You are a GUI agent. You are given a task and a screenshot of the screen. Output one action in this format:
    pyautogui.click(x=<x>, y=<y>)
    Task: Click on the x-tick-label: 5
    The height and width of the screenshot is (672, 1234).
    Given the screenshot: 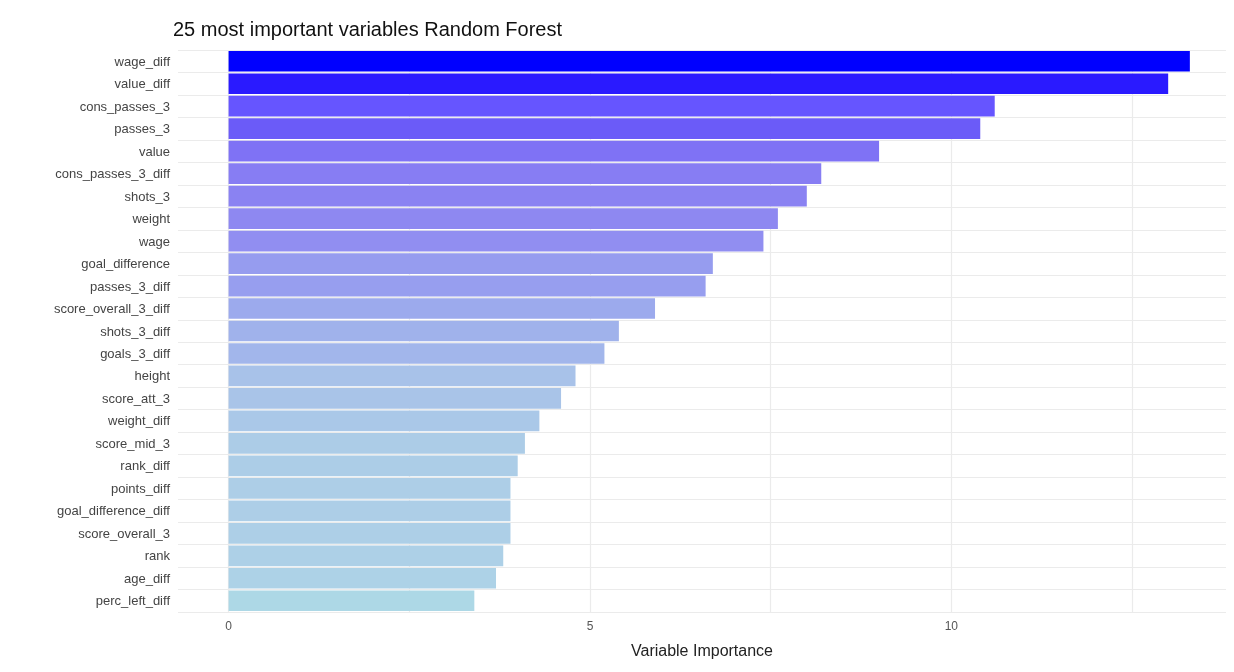 What is the action you would take?
    pyautogui.click(x=590, y=626)
    